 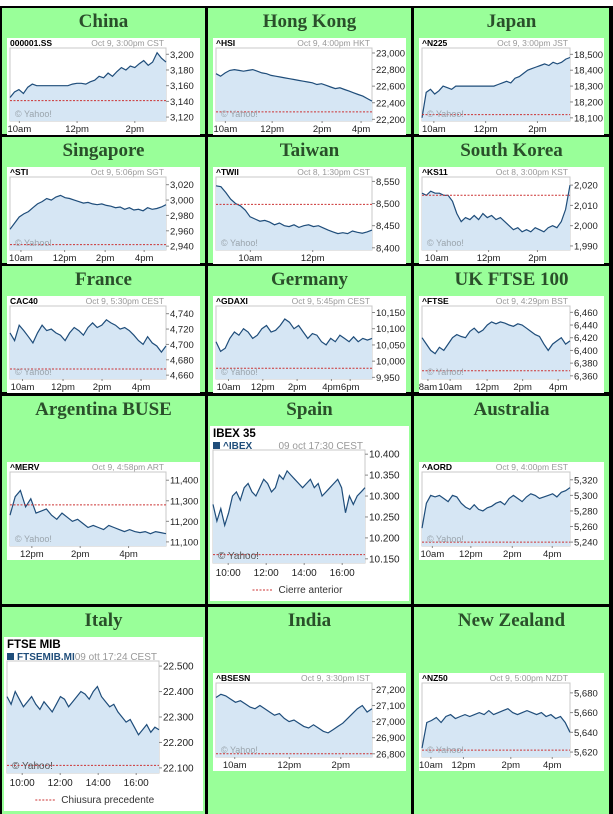 What do you see at coordinates (586, 527) in the screenshot?
I see `y-tick-label: 5,260` at bounding box center [586, 527].